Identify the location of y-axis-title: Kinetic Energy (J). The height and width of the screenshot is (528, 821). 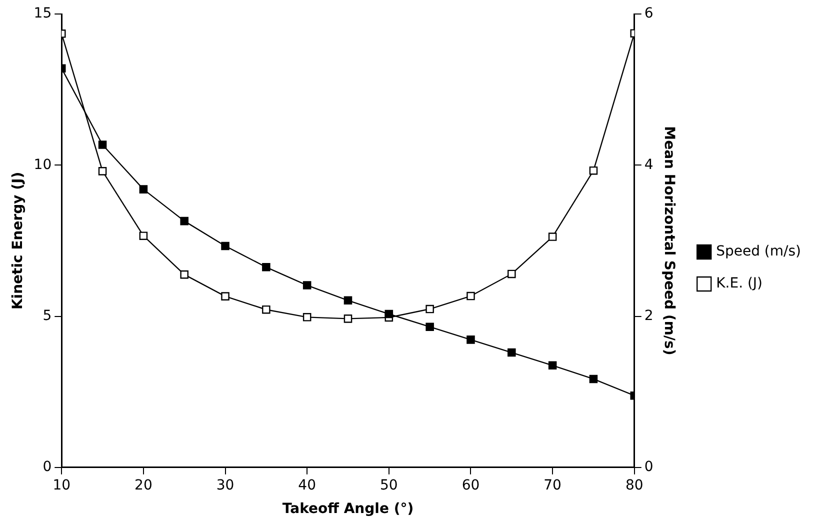
(18, 241).